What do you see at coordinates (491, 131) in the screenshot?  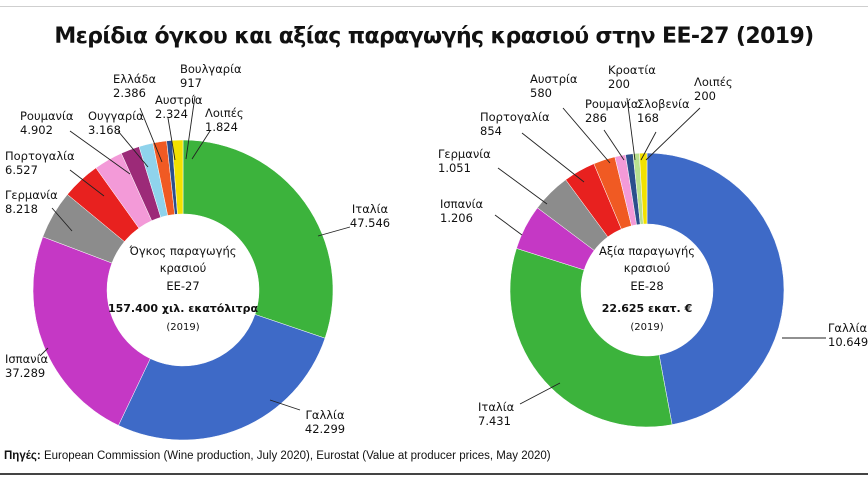 I see `slice-value-2-5: 854` at bounding box center [491, 131].